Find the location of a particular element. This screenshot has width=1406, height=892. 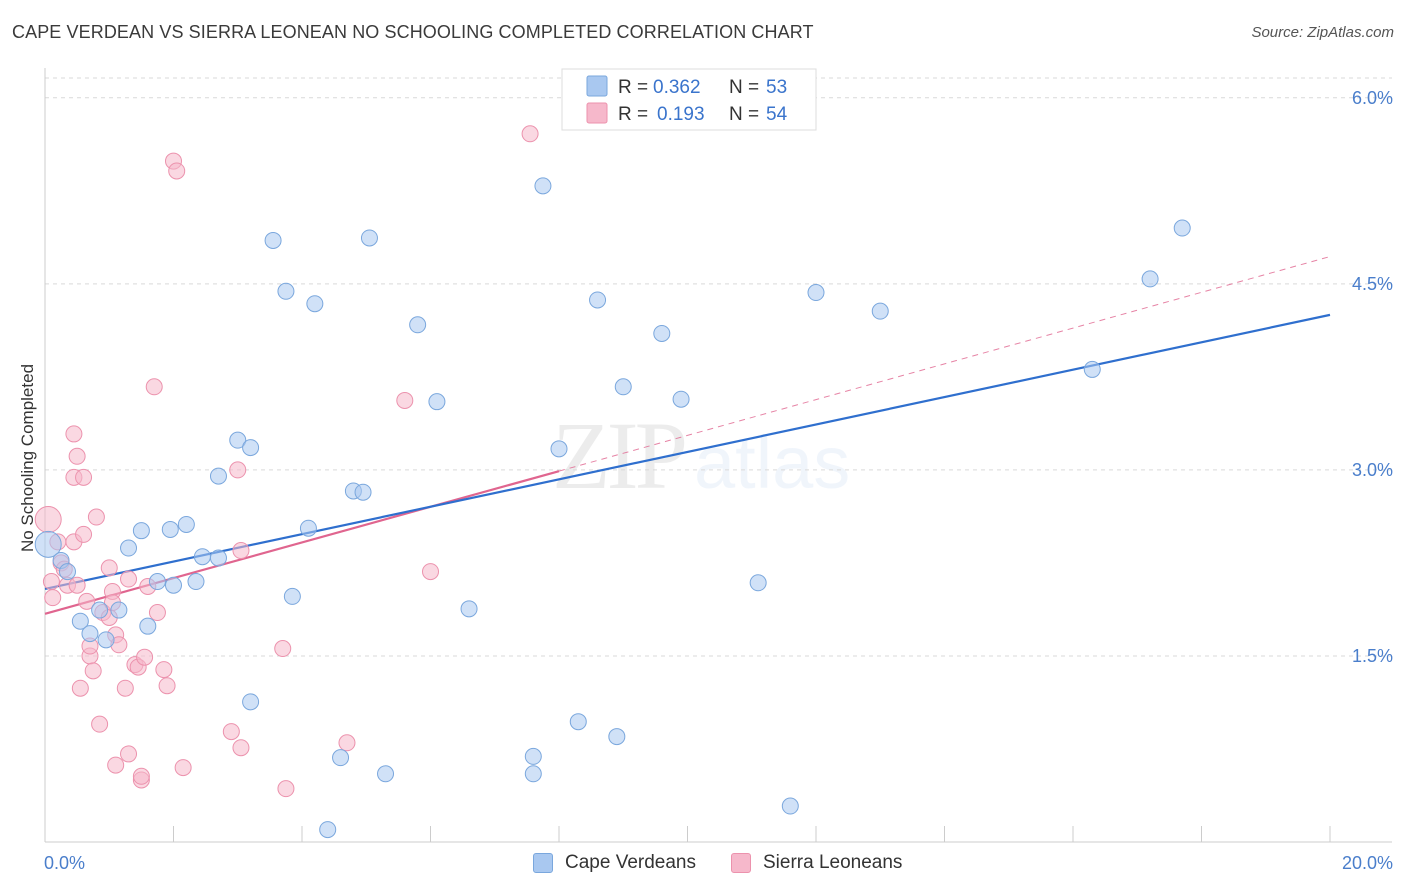

x-tick-label-start: 0.0% is located at coordinates (64, 863).